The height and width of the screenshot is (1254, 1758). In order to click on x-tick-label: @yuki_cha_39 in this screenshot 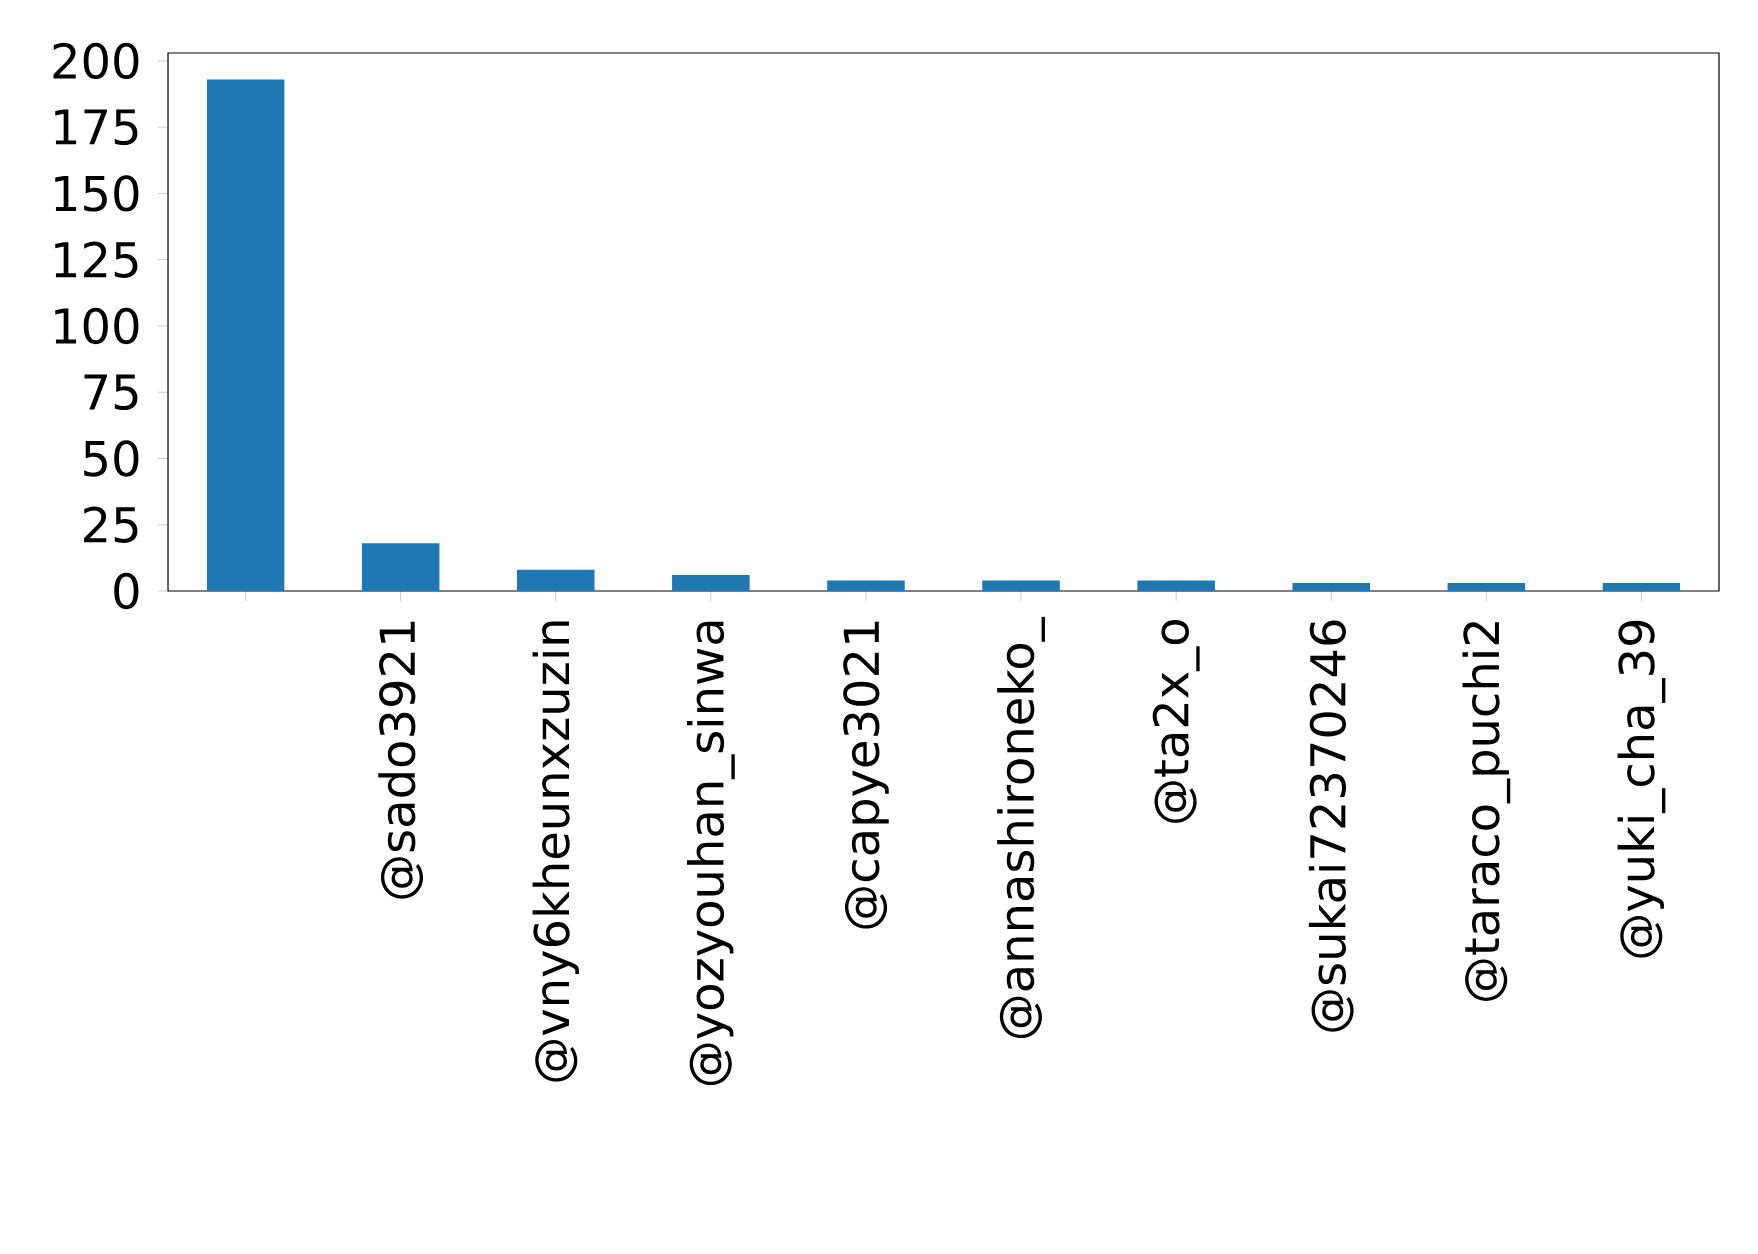, I will do `click(1641, 789)`.